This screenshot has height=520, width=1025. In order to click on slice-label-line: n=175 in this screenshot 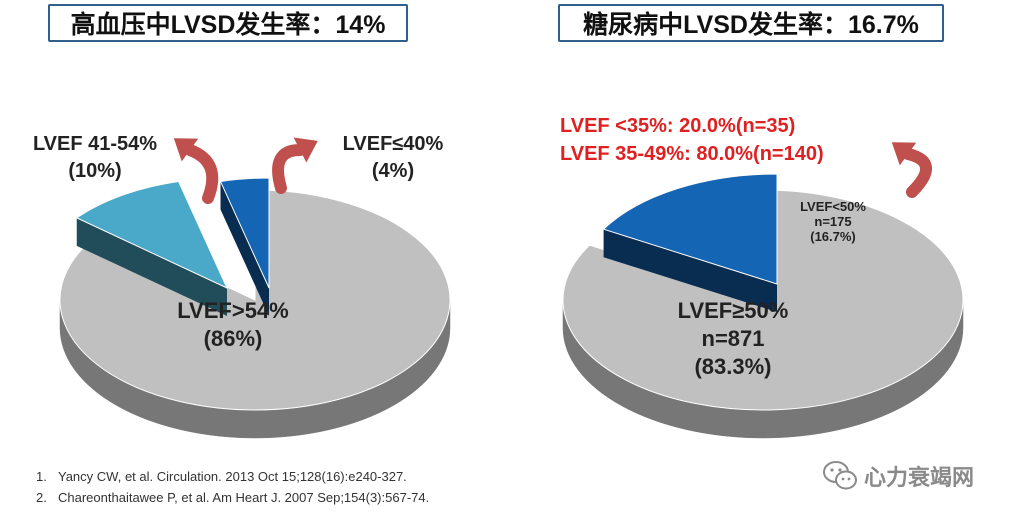, I will do `click(832, 221)`.